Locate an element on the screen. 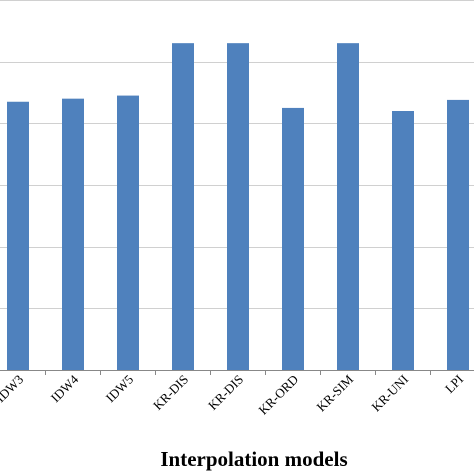 The width and height of the screenshot is (474, 474). bar-idw5 is located at coordinates (128, 232).